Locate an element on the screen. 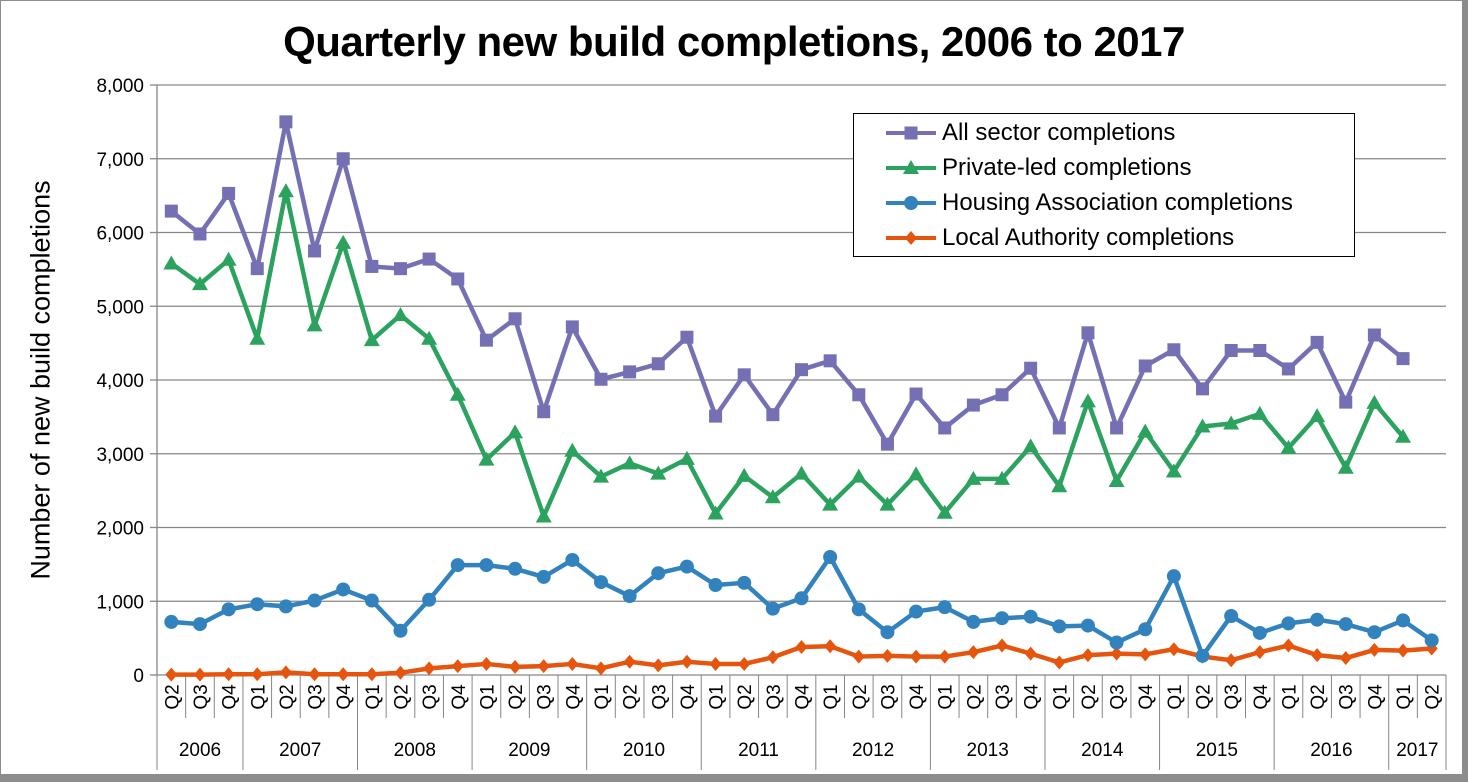  year-label: 2014 is located at coordinates (1102, 750).